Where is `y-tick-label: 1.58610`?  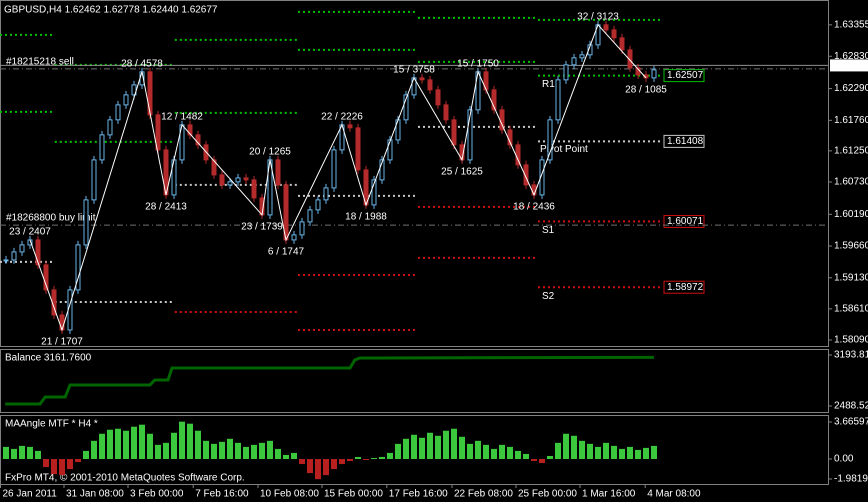
y-tick-label: 1.58610 is located at coordinates (851, 309).